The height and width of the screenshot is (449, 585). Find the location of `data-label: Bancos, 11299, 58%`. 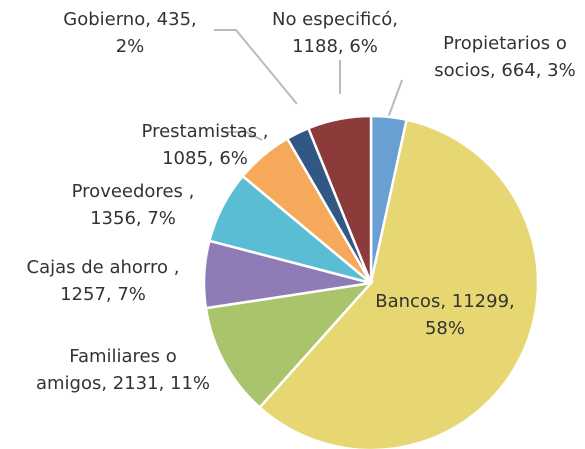

data-label: Bancos, 11299, 58% is located at coordinates (445, 315).